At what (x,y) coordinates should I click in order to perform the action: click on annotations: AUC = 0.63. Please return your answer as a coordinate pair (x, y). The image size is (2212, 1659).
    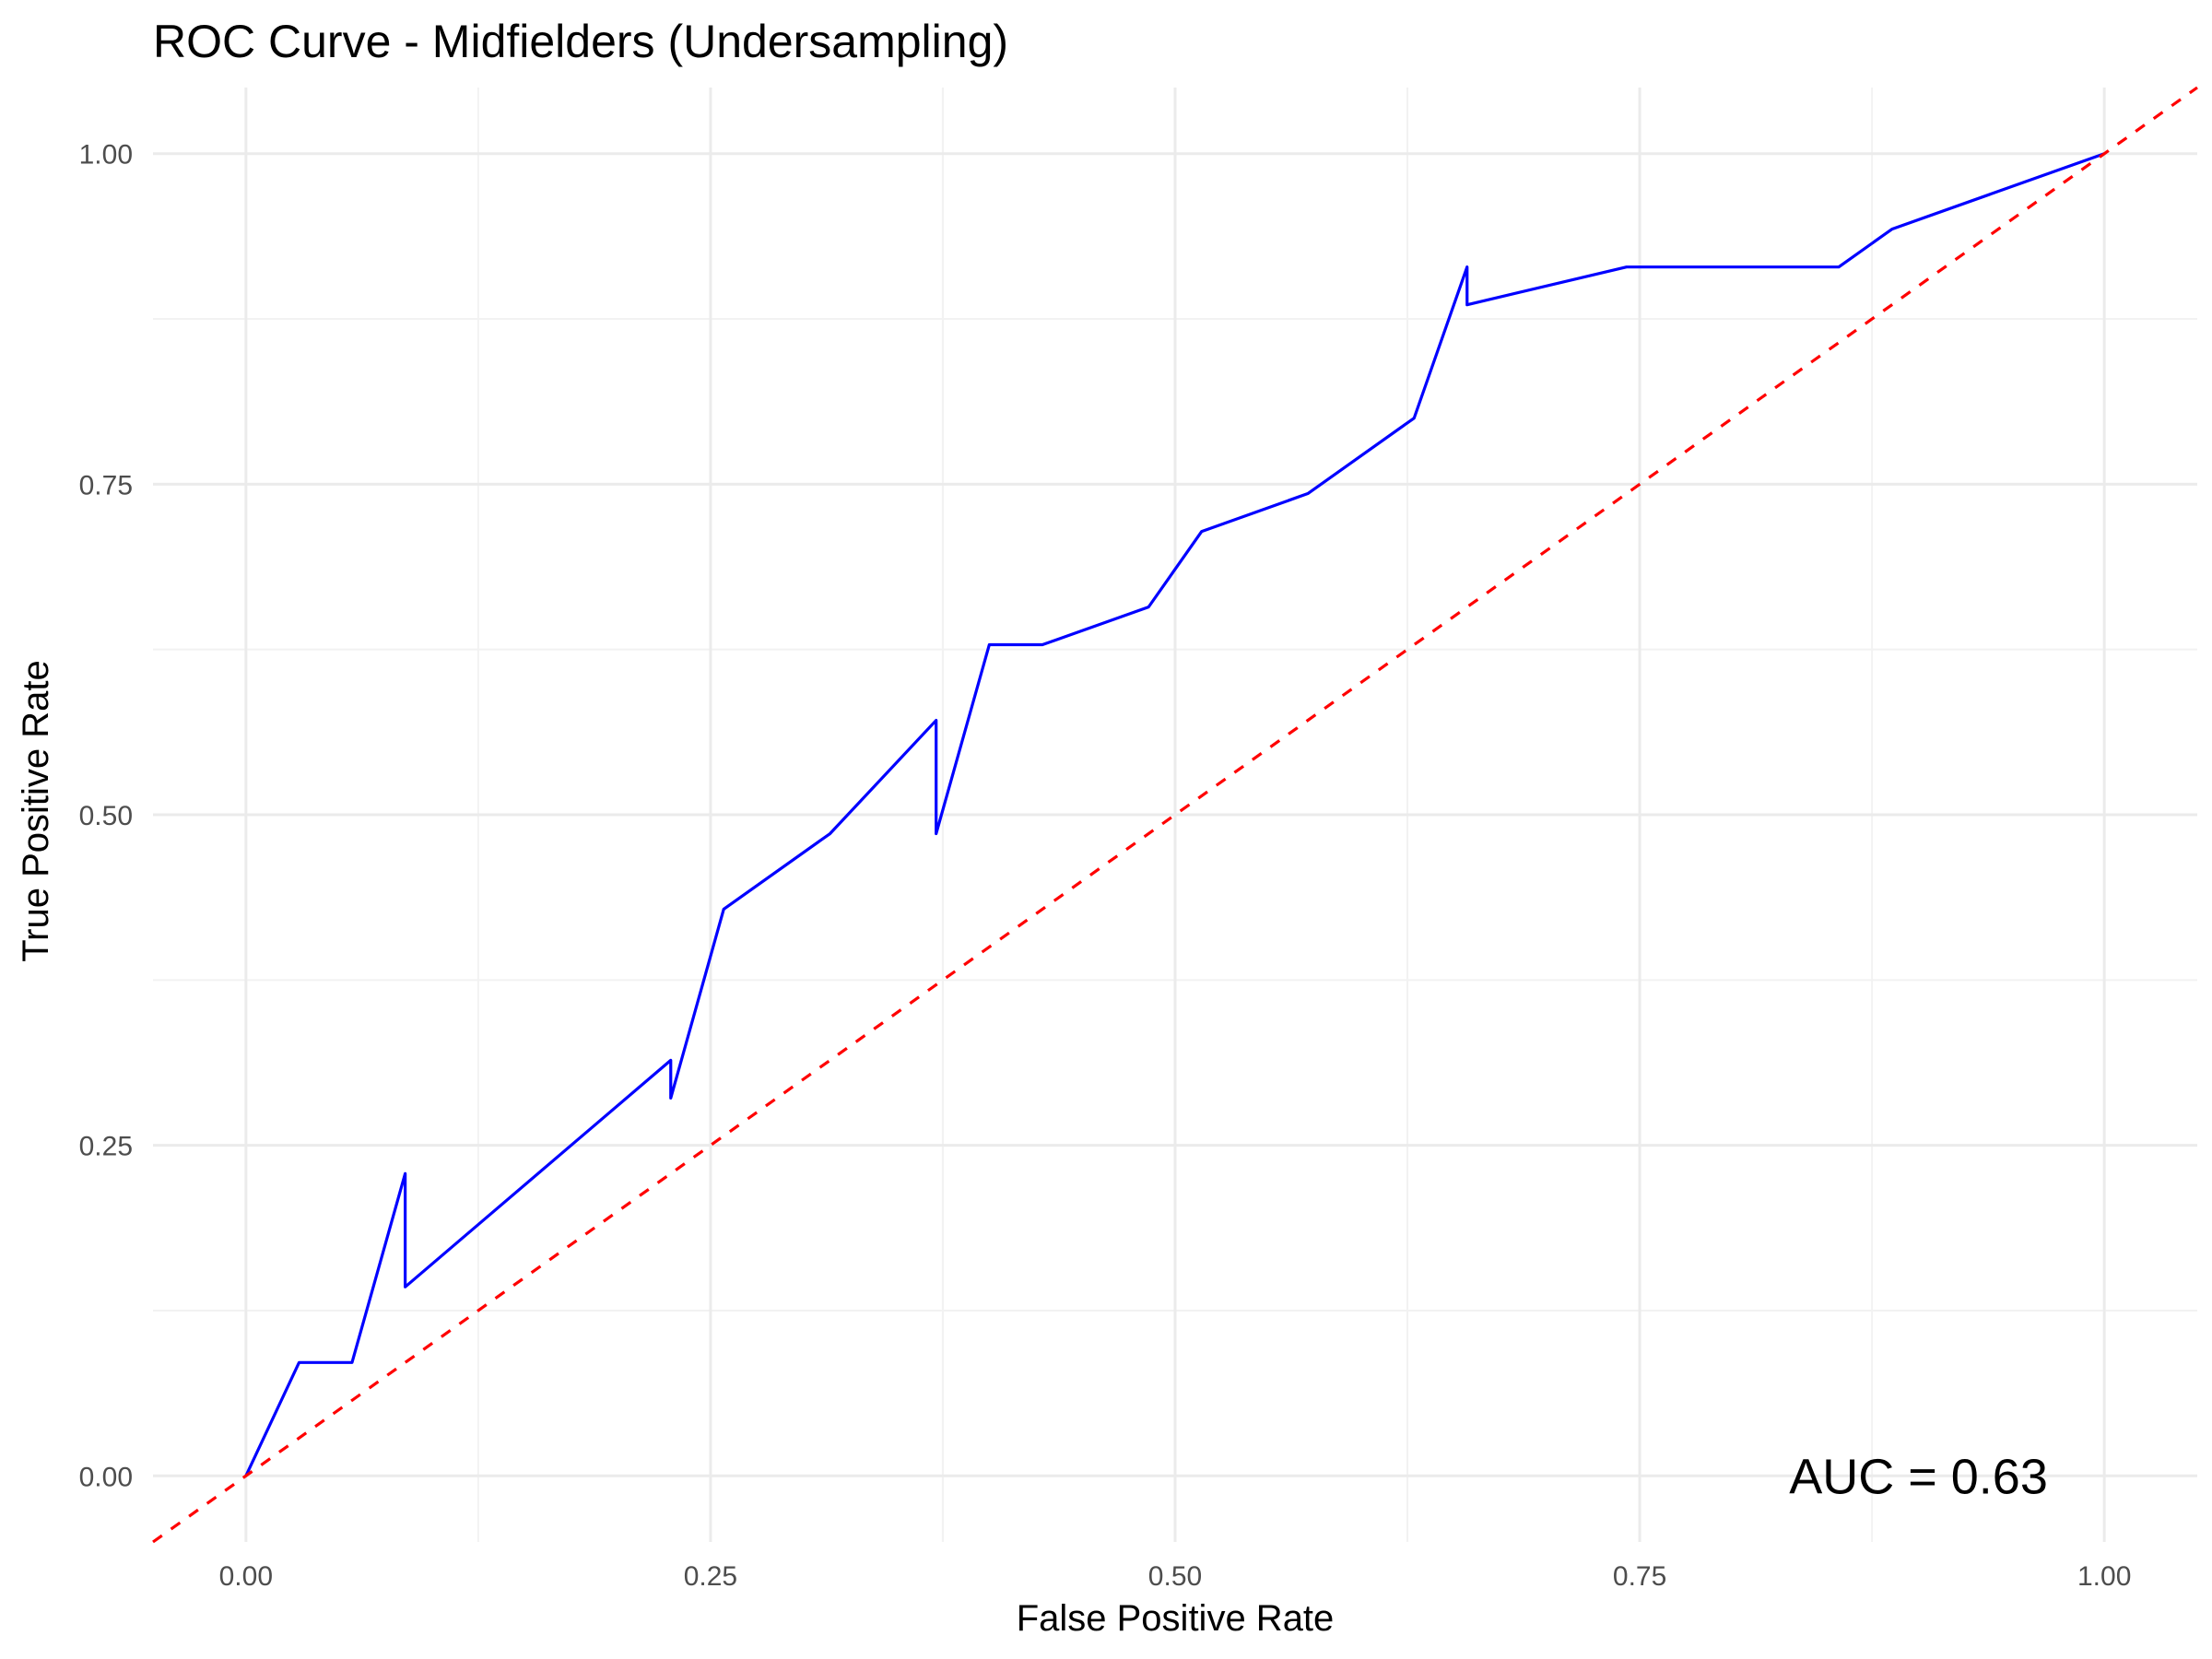
    Looking at the image, I should click on (1918, 1476).